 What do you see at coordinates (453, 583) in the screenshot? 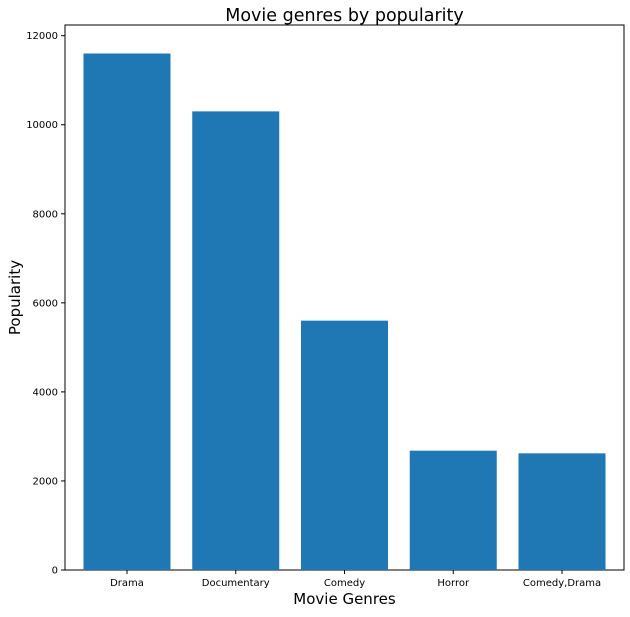
I see `x-tick-label: Horror` at bounding box center [453, 583].